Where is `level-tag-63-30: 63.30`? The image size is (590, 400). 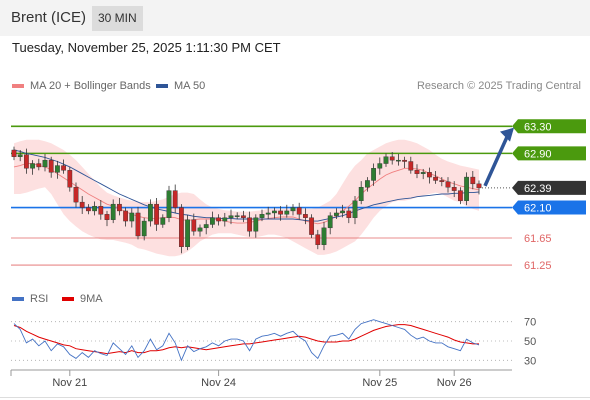 level-tag-63-30: 63.30 is located at coordinates (549, 126).